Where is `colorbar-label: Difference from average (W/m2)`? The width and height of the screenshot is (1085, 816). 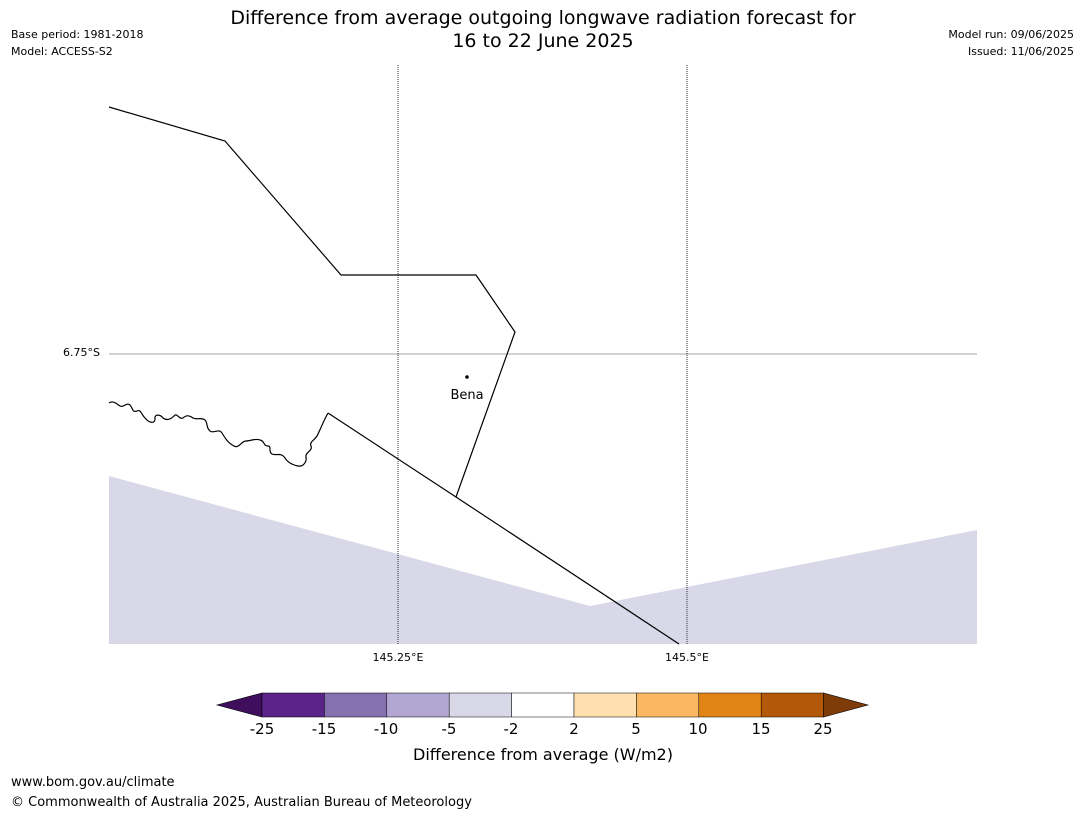 colorbar-label: Difference from average (W/m2) is located at coordinates (543, 754).